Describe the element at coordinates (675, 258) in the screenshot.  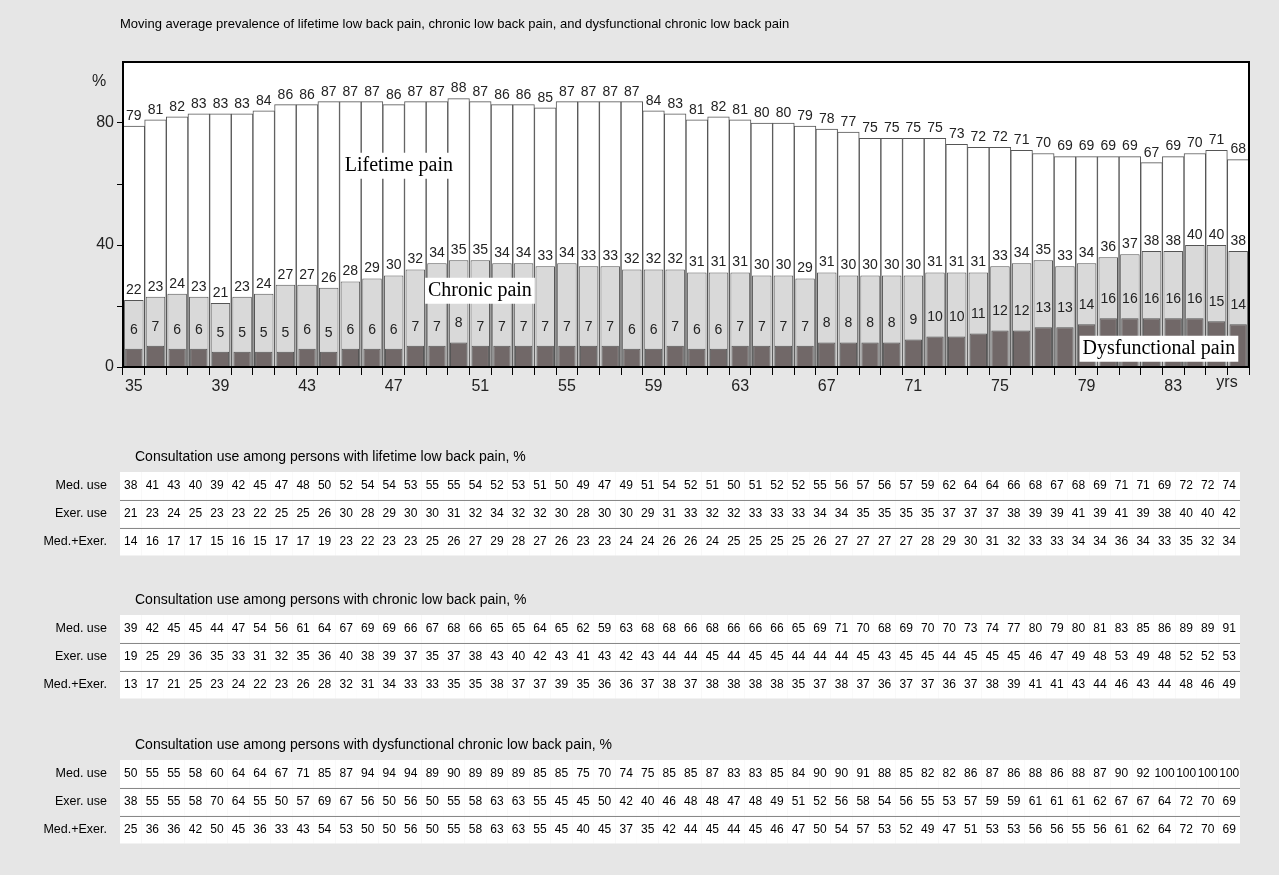
I see `data-label: 32` at that location.